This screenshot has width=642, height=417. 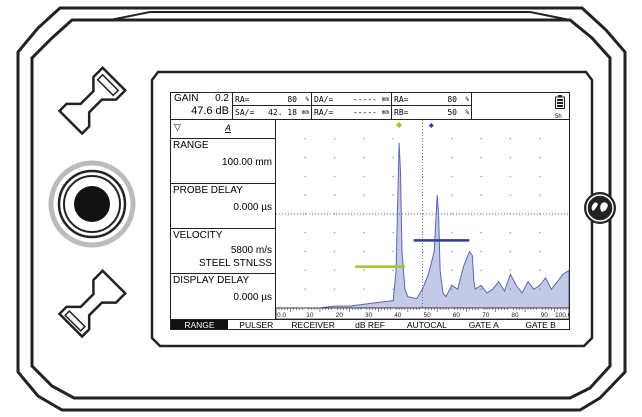 What do you see at coordinates (600, 208) in the screenshot?
I see `ge-logo-icon` at bounding box center [600, 208].